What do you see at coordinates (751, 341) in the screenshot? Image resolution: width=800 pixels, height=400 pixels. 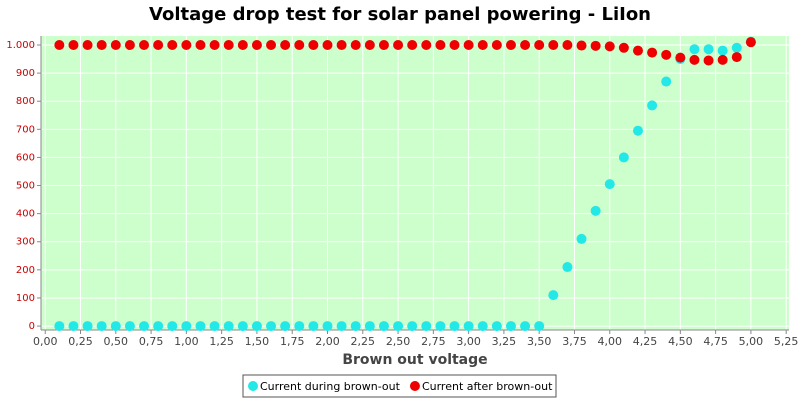 I see `x-tick-label: 5,00` at bounding box center [751, 341].